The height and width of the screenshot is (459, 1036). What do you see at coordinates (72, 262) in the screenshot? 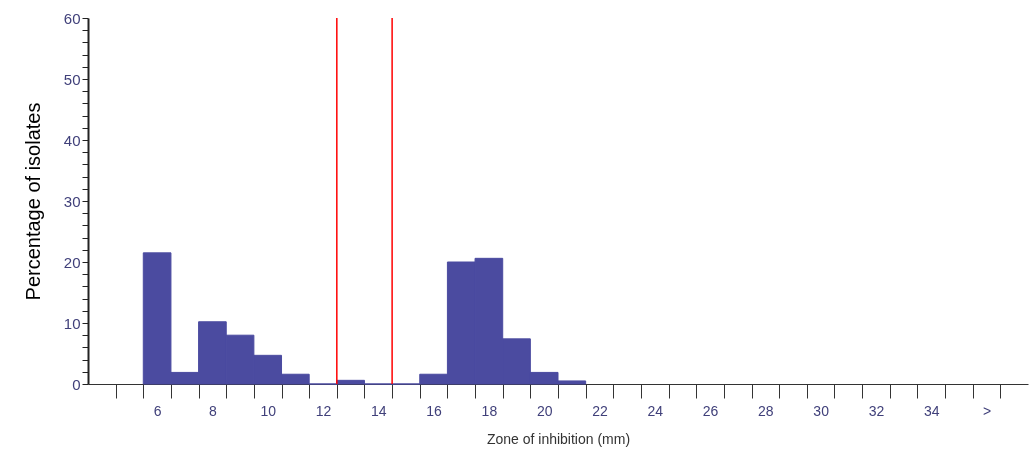
I see `y-tick-label: 20` at bounding box center [72, 262].